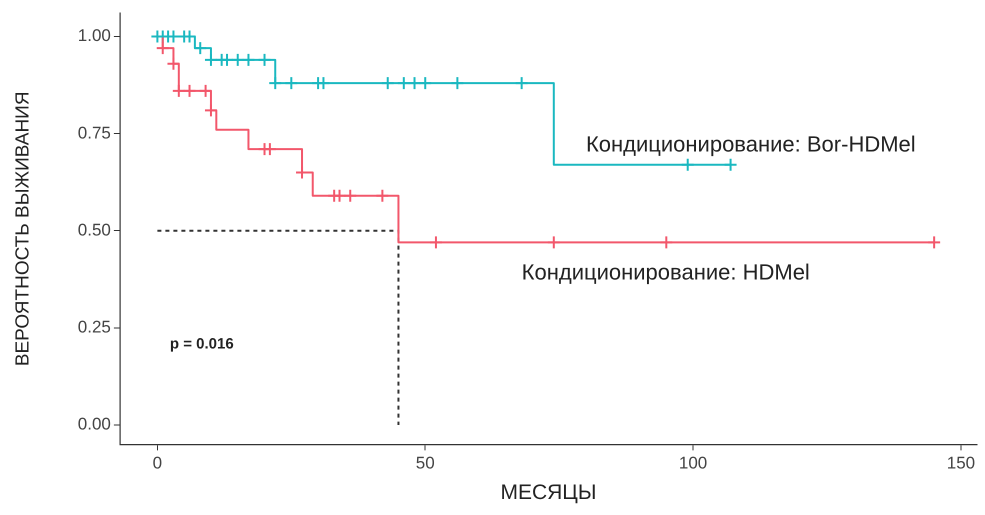 The width and height of the screenshot is (985, 515). I want to click on series-label: Кондиционирование: HDMel, so click(666, 272).